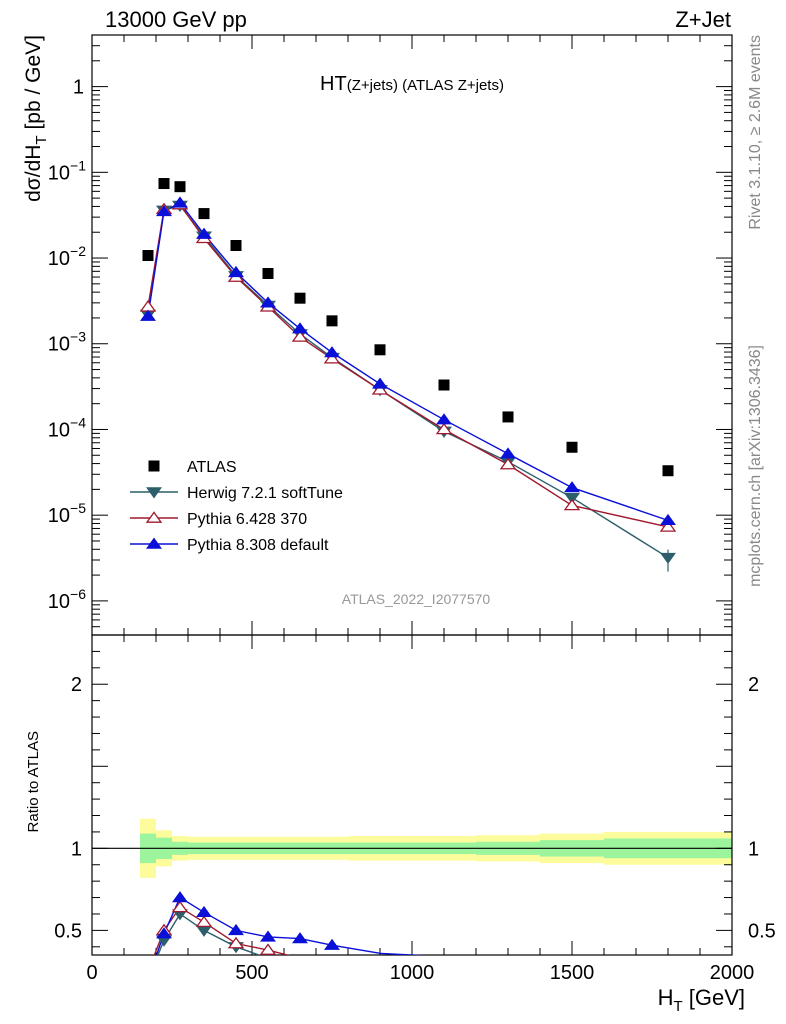 The image size is (786, 1024). Describe the element at coordinates (33, 781) in the screenshot. I see `ratio-y-axis-label: Ratio to ATLAS` at that location.